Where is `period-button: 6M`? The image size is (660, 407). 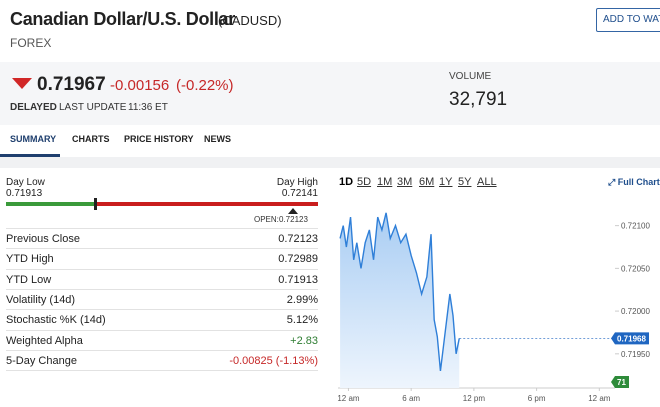
period-button: 6M is located at coordinates (427, 182).